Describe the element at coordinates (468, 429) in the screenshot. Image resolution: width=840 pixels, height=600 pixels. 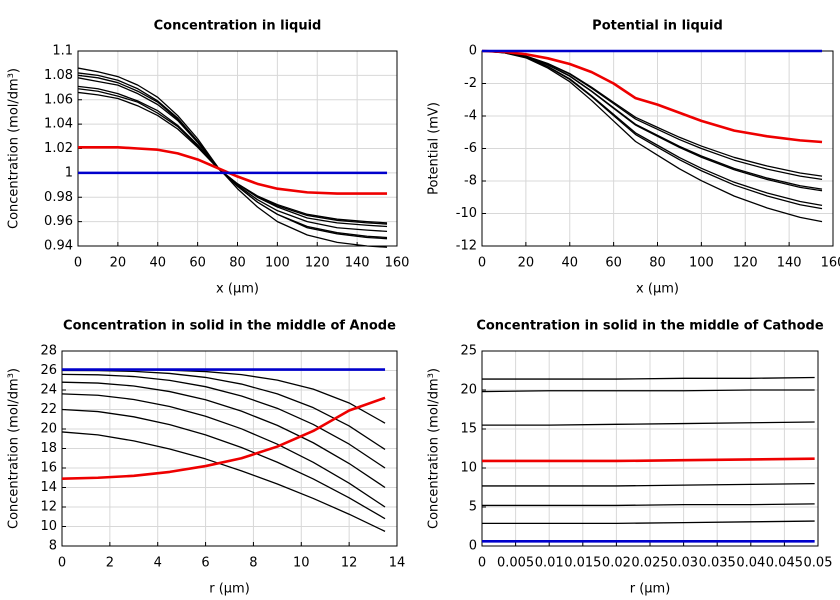
I see `y-tick-label: 15` at that location.